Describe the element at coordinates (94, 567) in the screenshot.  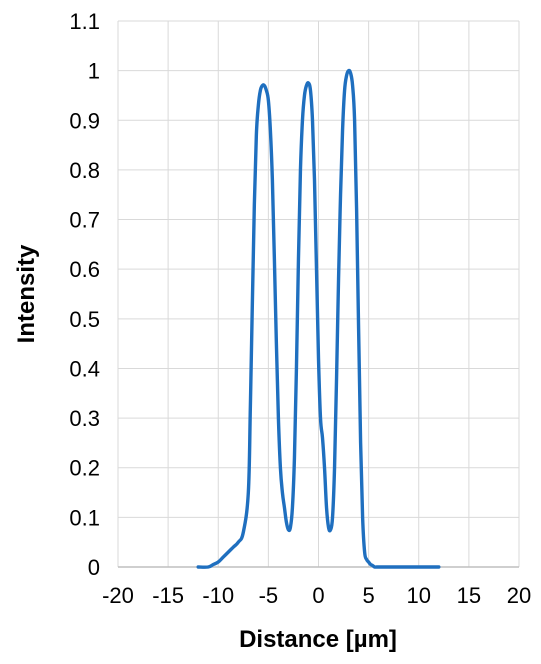
I see `y-tick-label-0: 0` at that location.